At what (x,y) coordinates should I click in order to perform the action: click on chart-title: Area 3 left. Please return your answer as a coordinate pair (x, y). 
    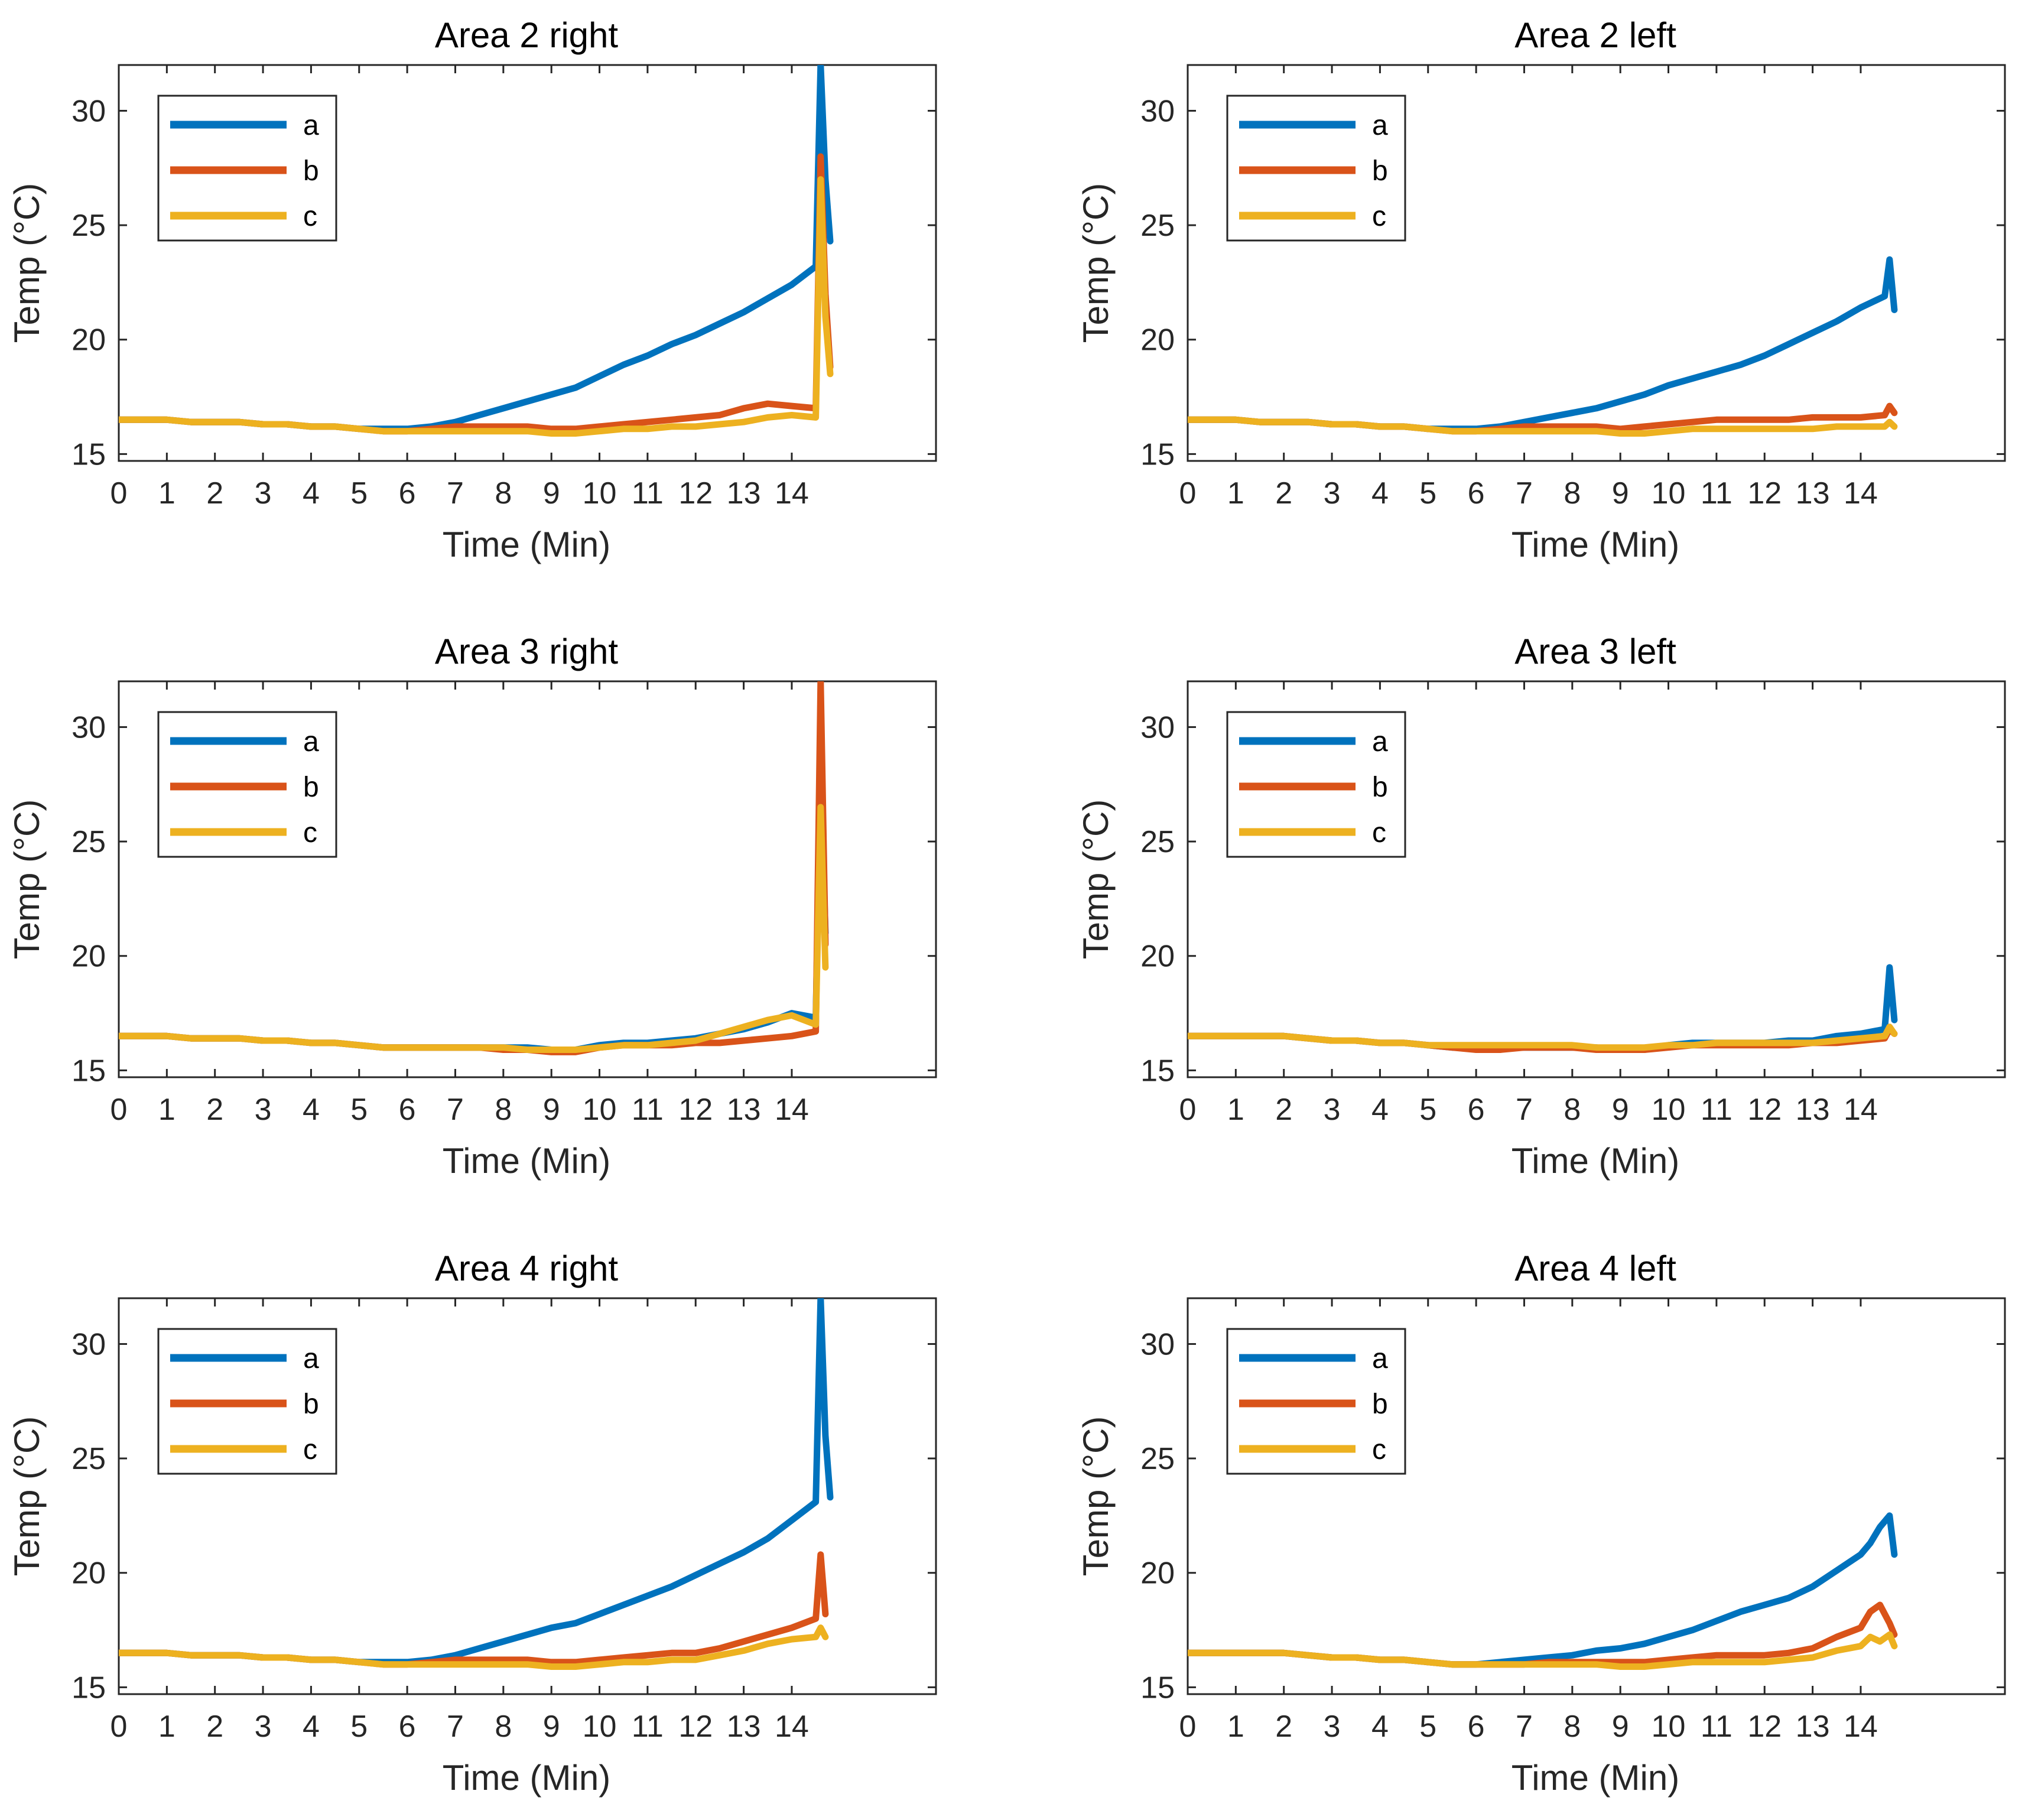
    Looking at the image, I should click on (1595, 651).